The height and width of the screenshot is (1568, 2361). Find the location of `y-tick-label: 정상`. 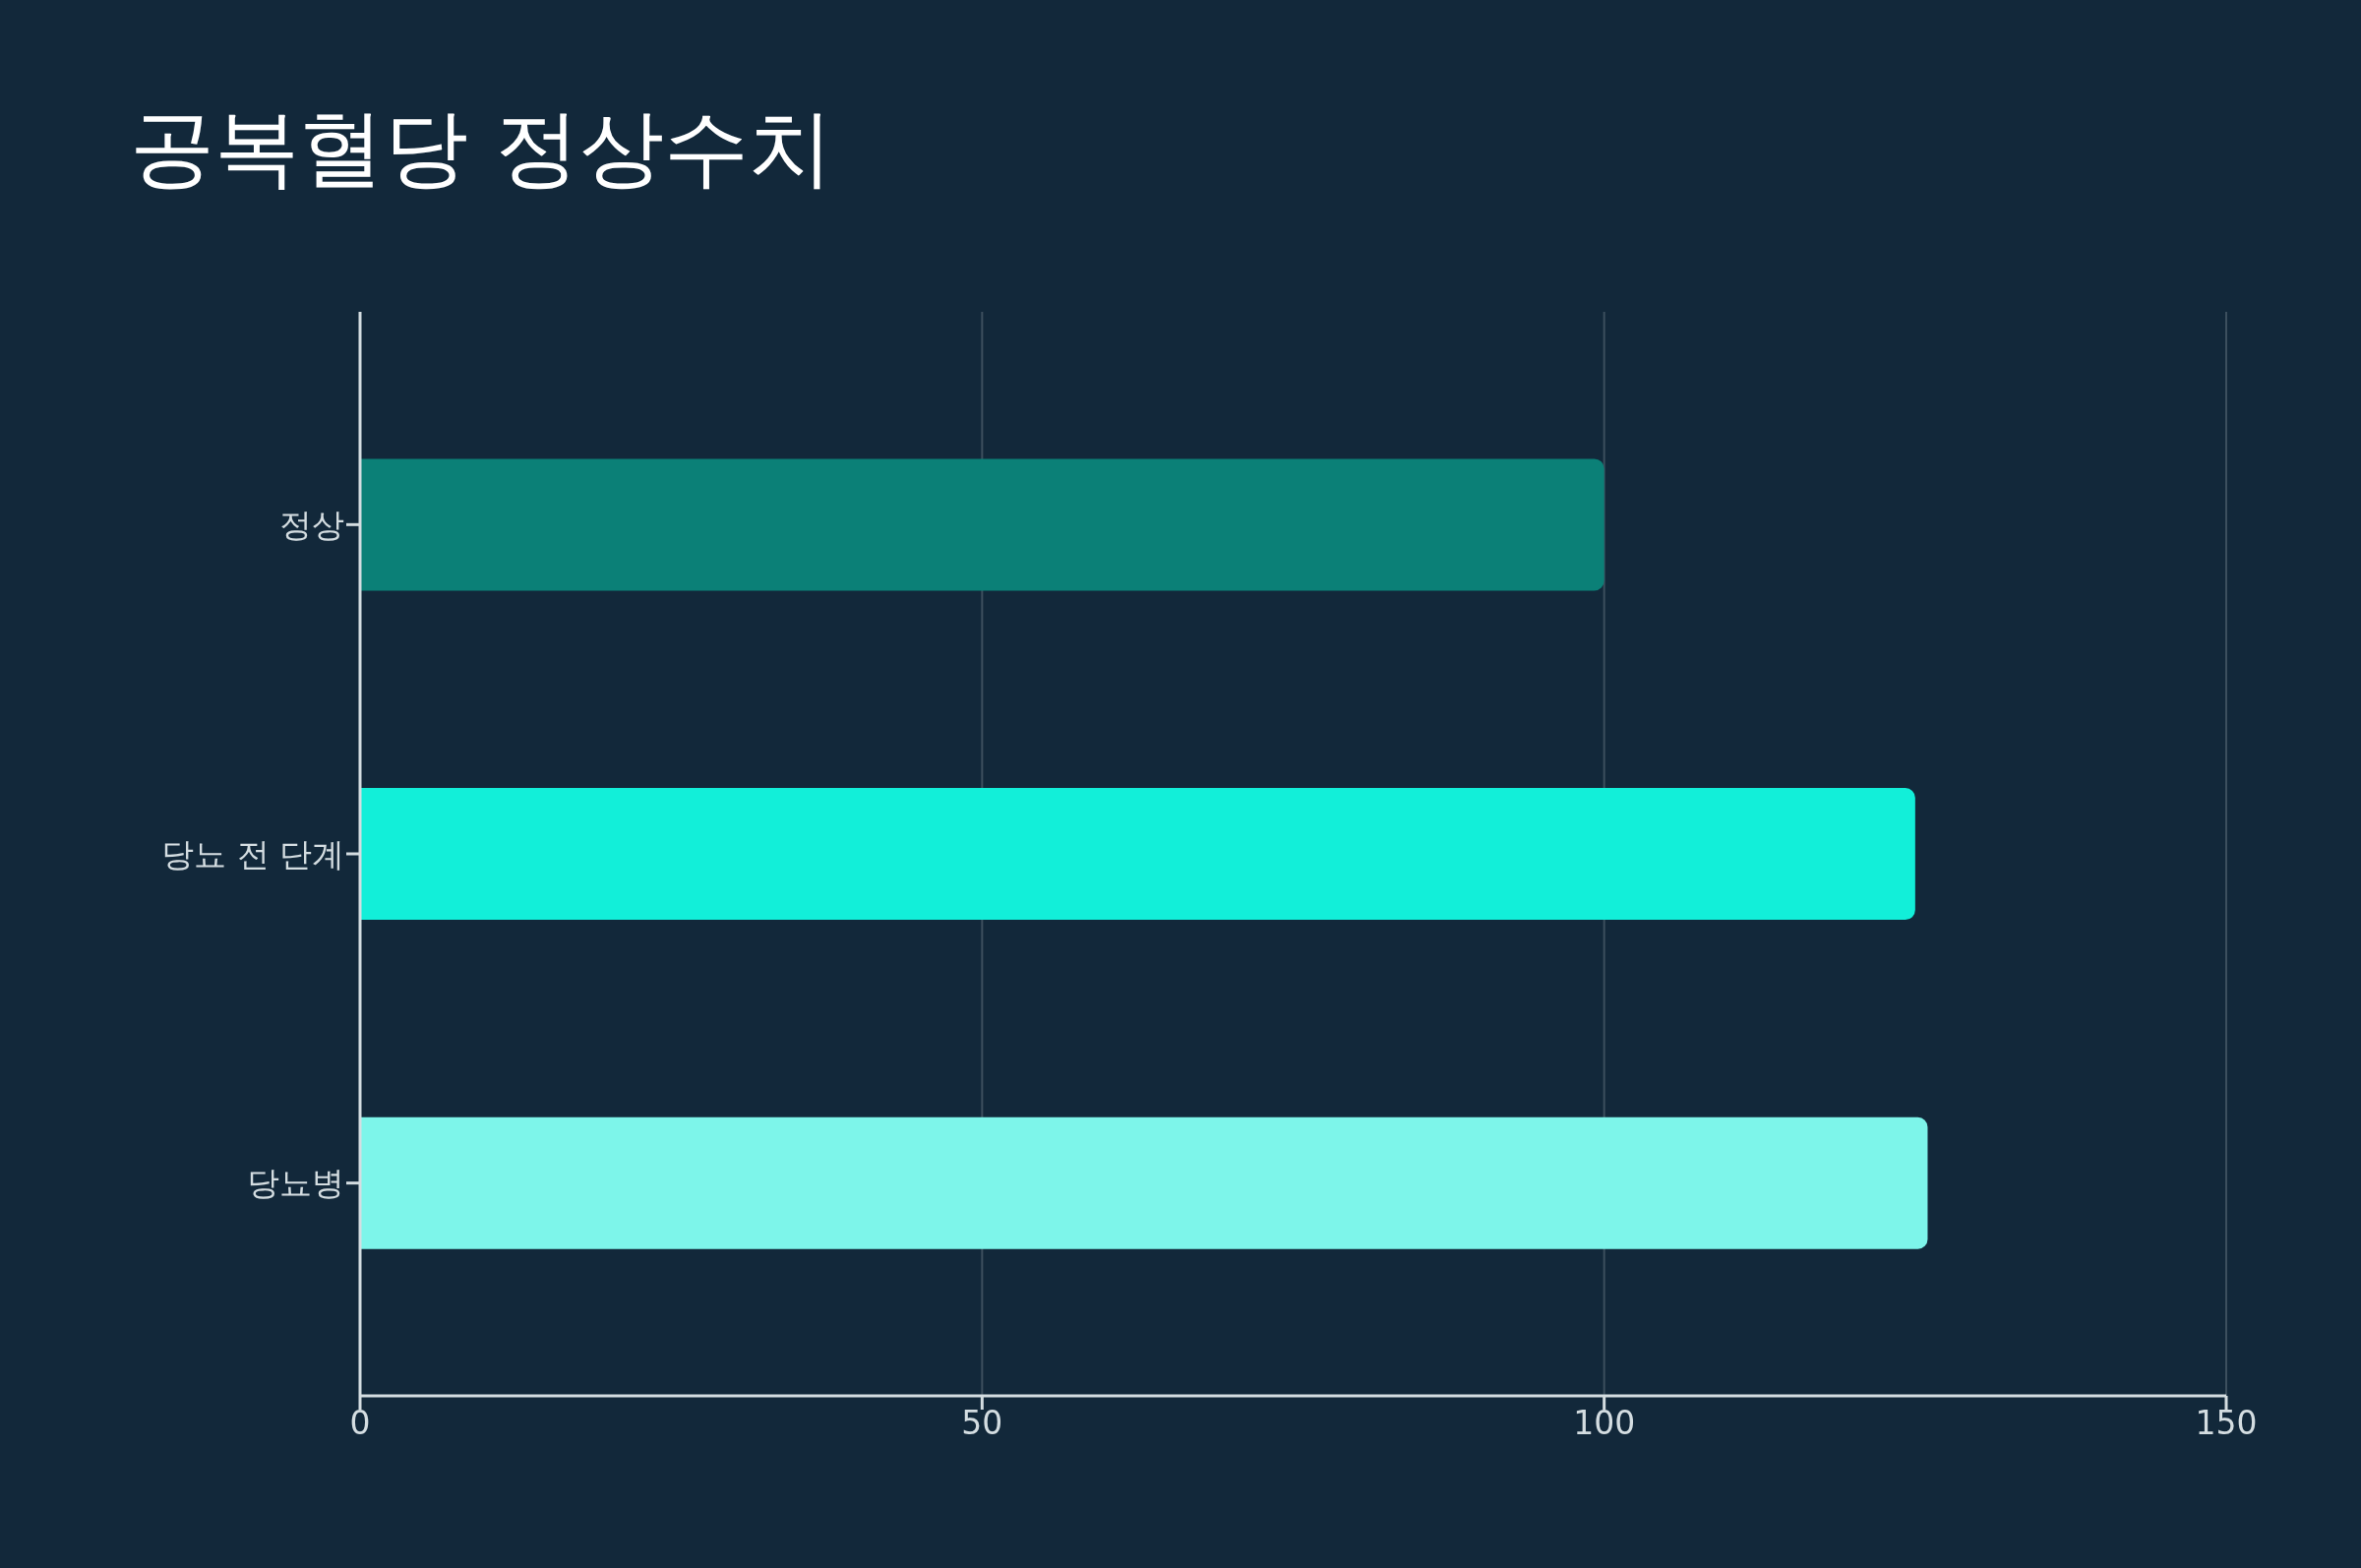

y-tick-label: 정상 is located at coordinates (311, 526).